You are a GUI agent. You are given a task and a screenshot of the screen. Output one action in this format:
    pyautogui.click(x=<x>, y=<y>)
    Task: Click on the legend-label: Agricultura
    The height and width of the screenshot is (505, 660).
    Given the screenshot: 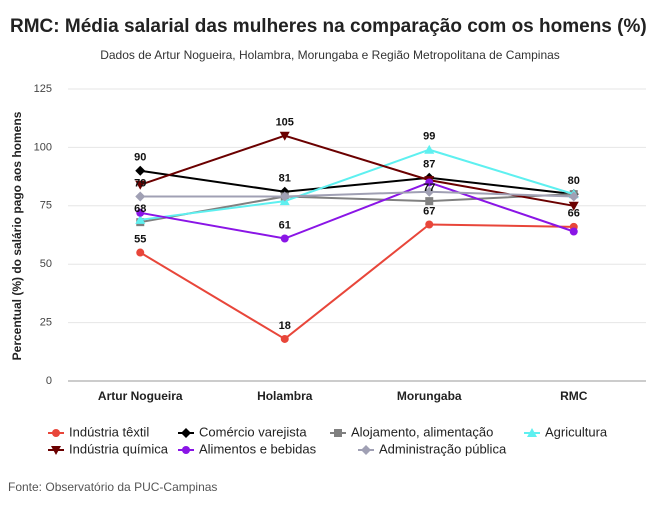 What is the action you would take?
    pyautogui.click(x=576, y=431)
    